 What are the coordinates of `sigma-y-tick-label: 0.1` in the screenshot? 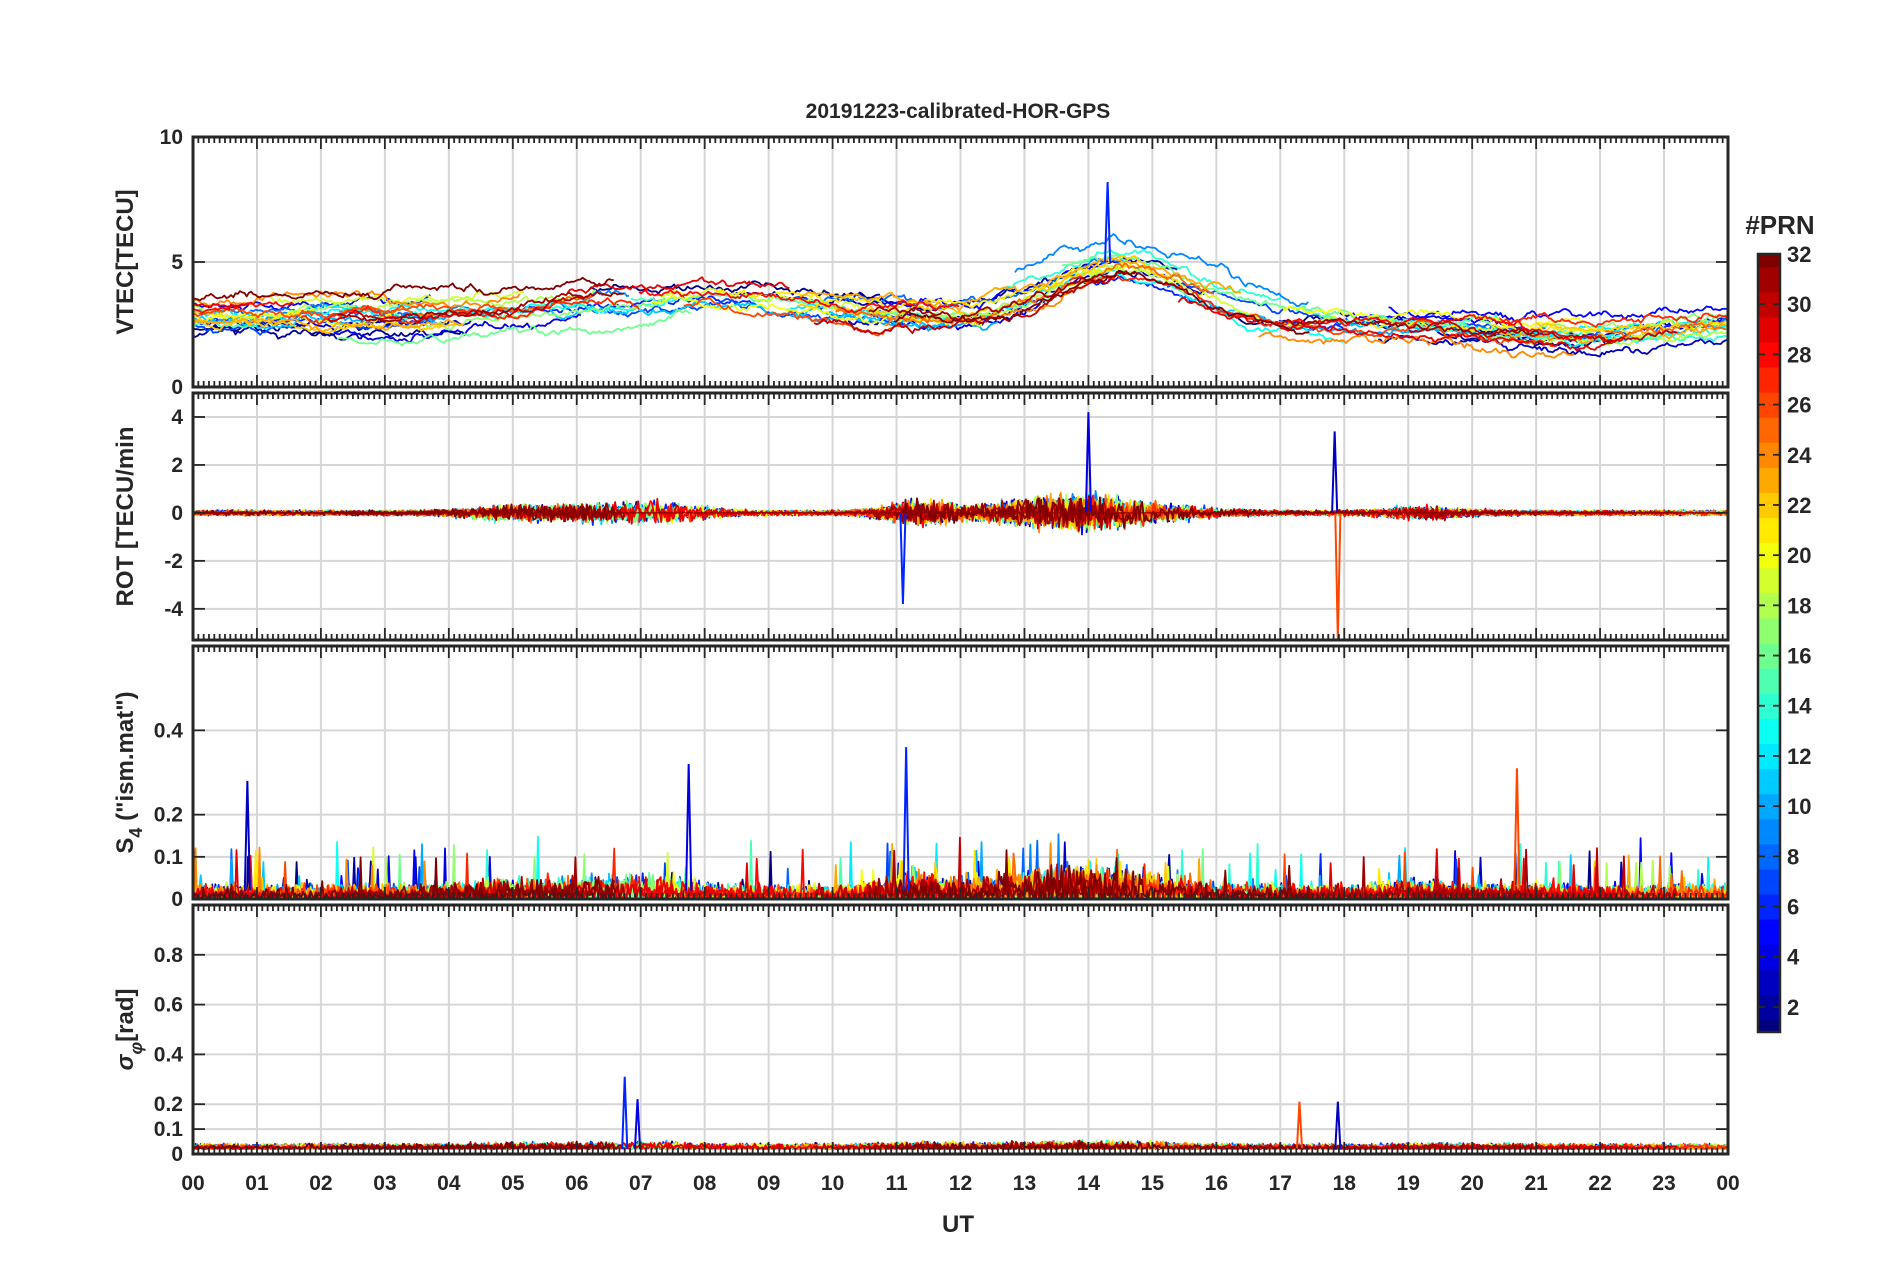 It's located at (169, 1129).